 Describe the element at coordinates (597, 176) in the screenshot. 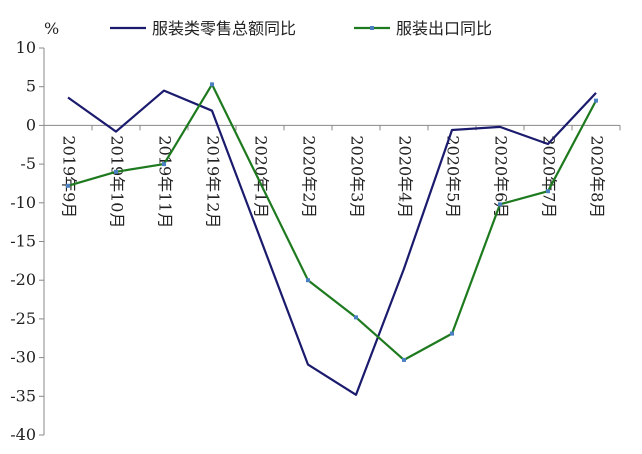

I see `x-category-label: 2020年8月` at that location.